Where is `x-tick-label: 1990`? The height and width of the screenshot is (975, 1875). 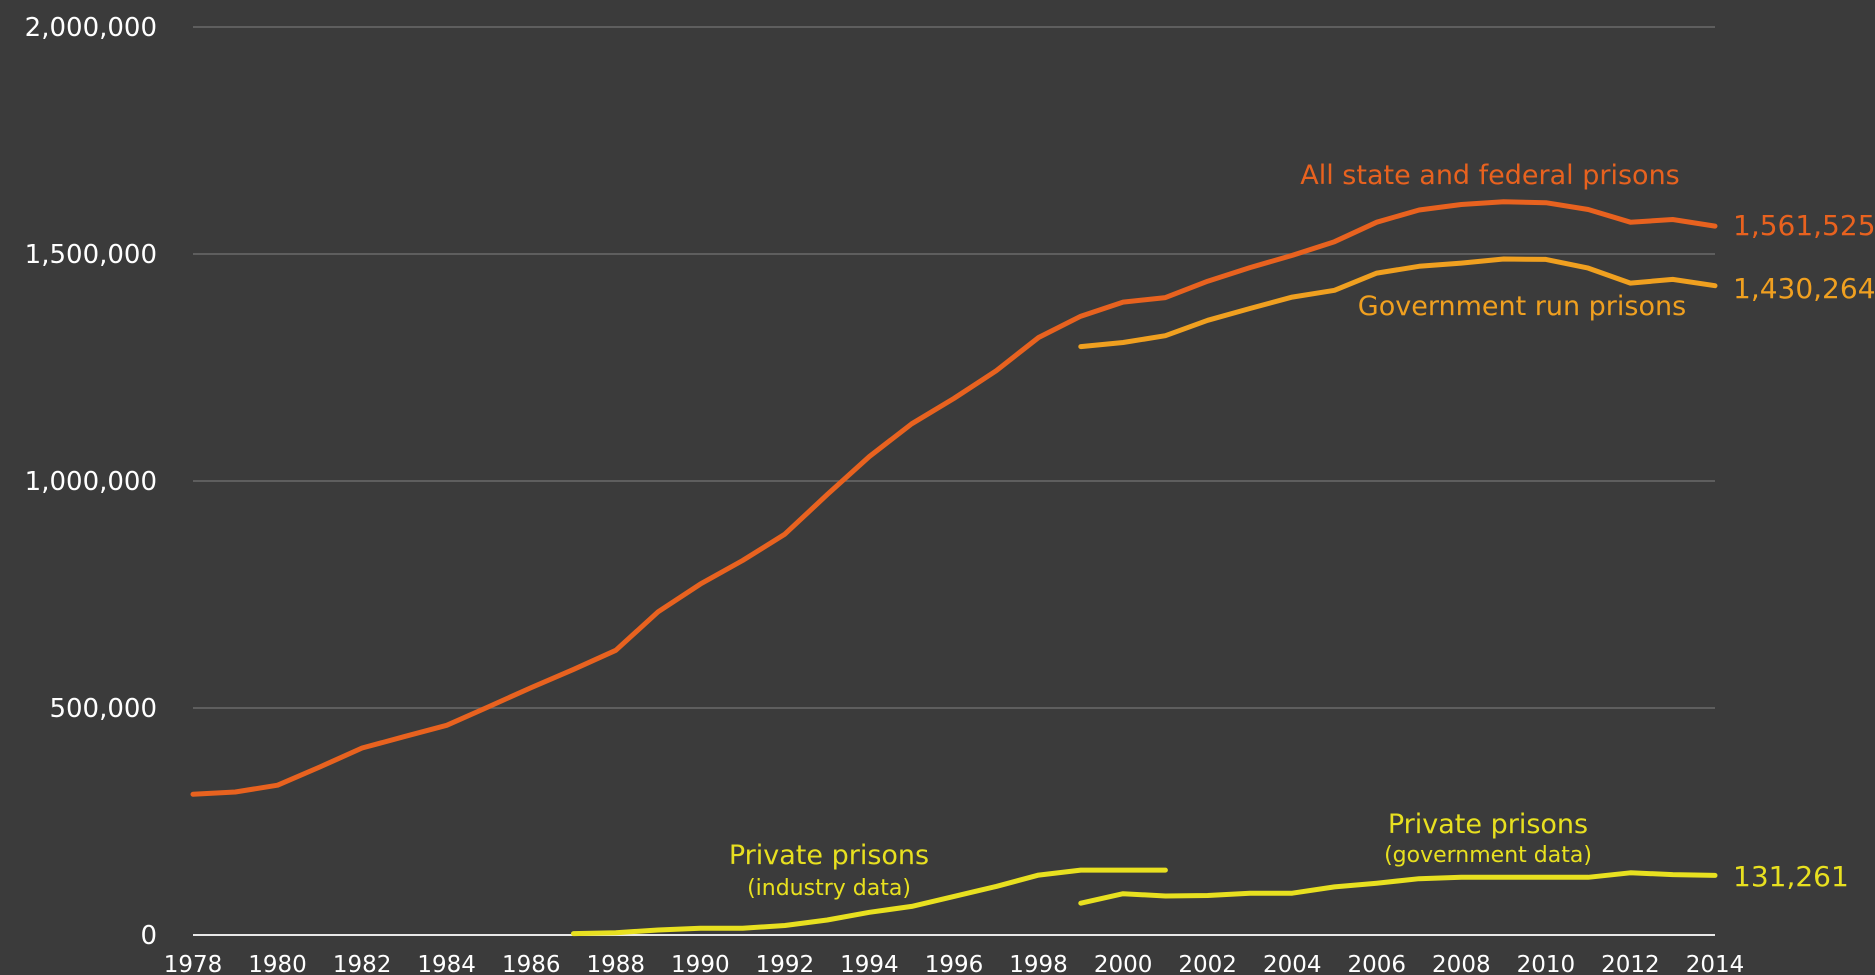
x-tick-label: 1990 is located at coordinates (700, 963).